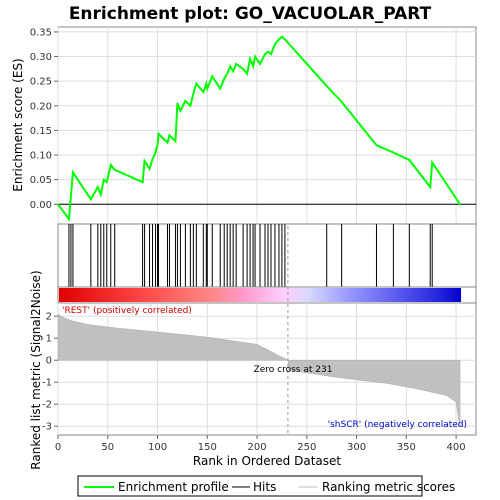  Describe the element at coordinates (44, 119) in the screenshot. I see `es-y-ticks: 0.00 0.05 0.10 0.15 0.20 0.25 0.30 0.35` at that location.